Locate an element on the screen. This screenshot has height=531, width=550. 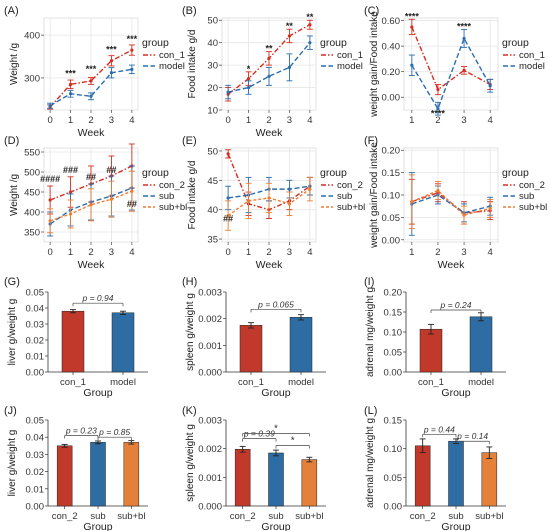
p-value-label: p = 0.065 is located at coordinates (275, 304).